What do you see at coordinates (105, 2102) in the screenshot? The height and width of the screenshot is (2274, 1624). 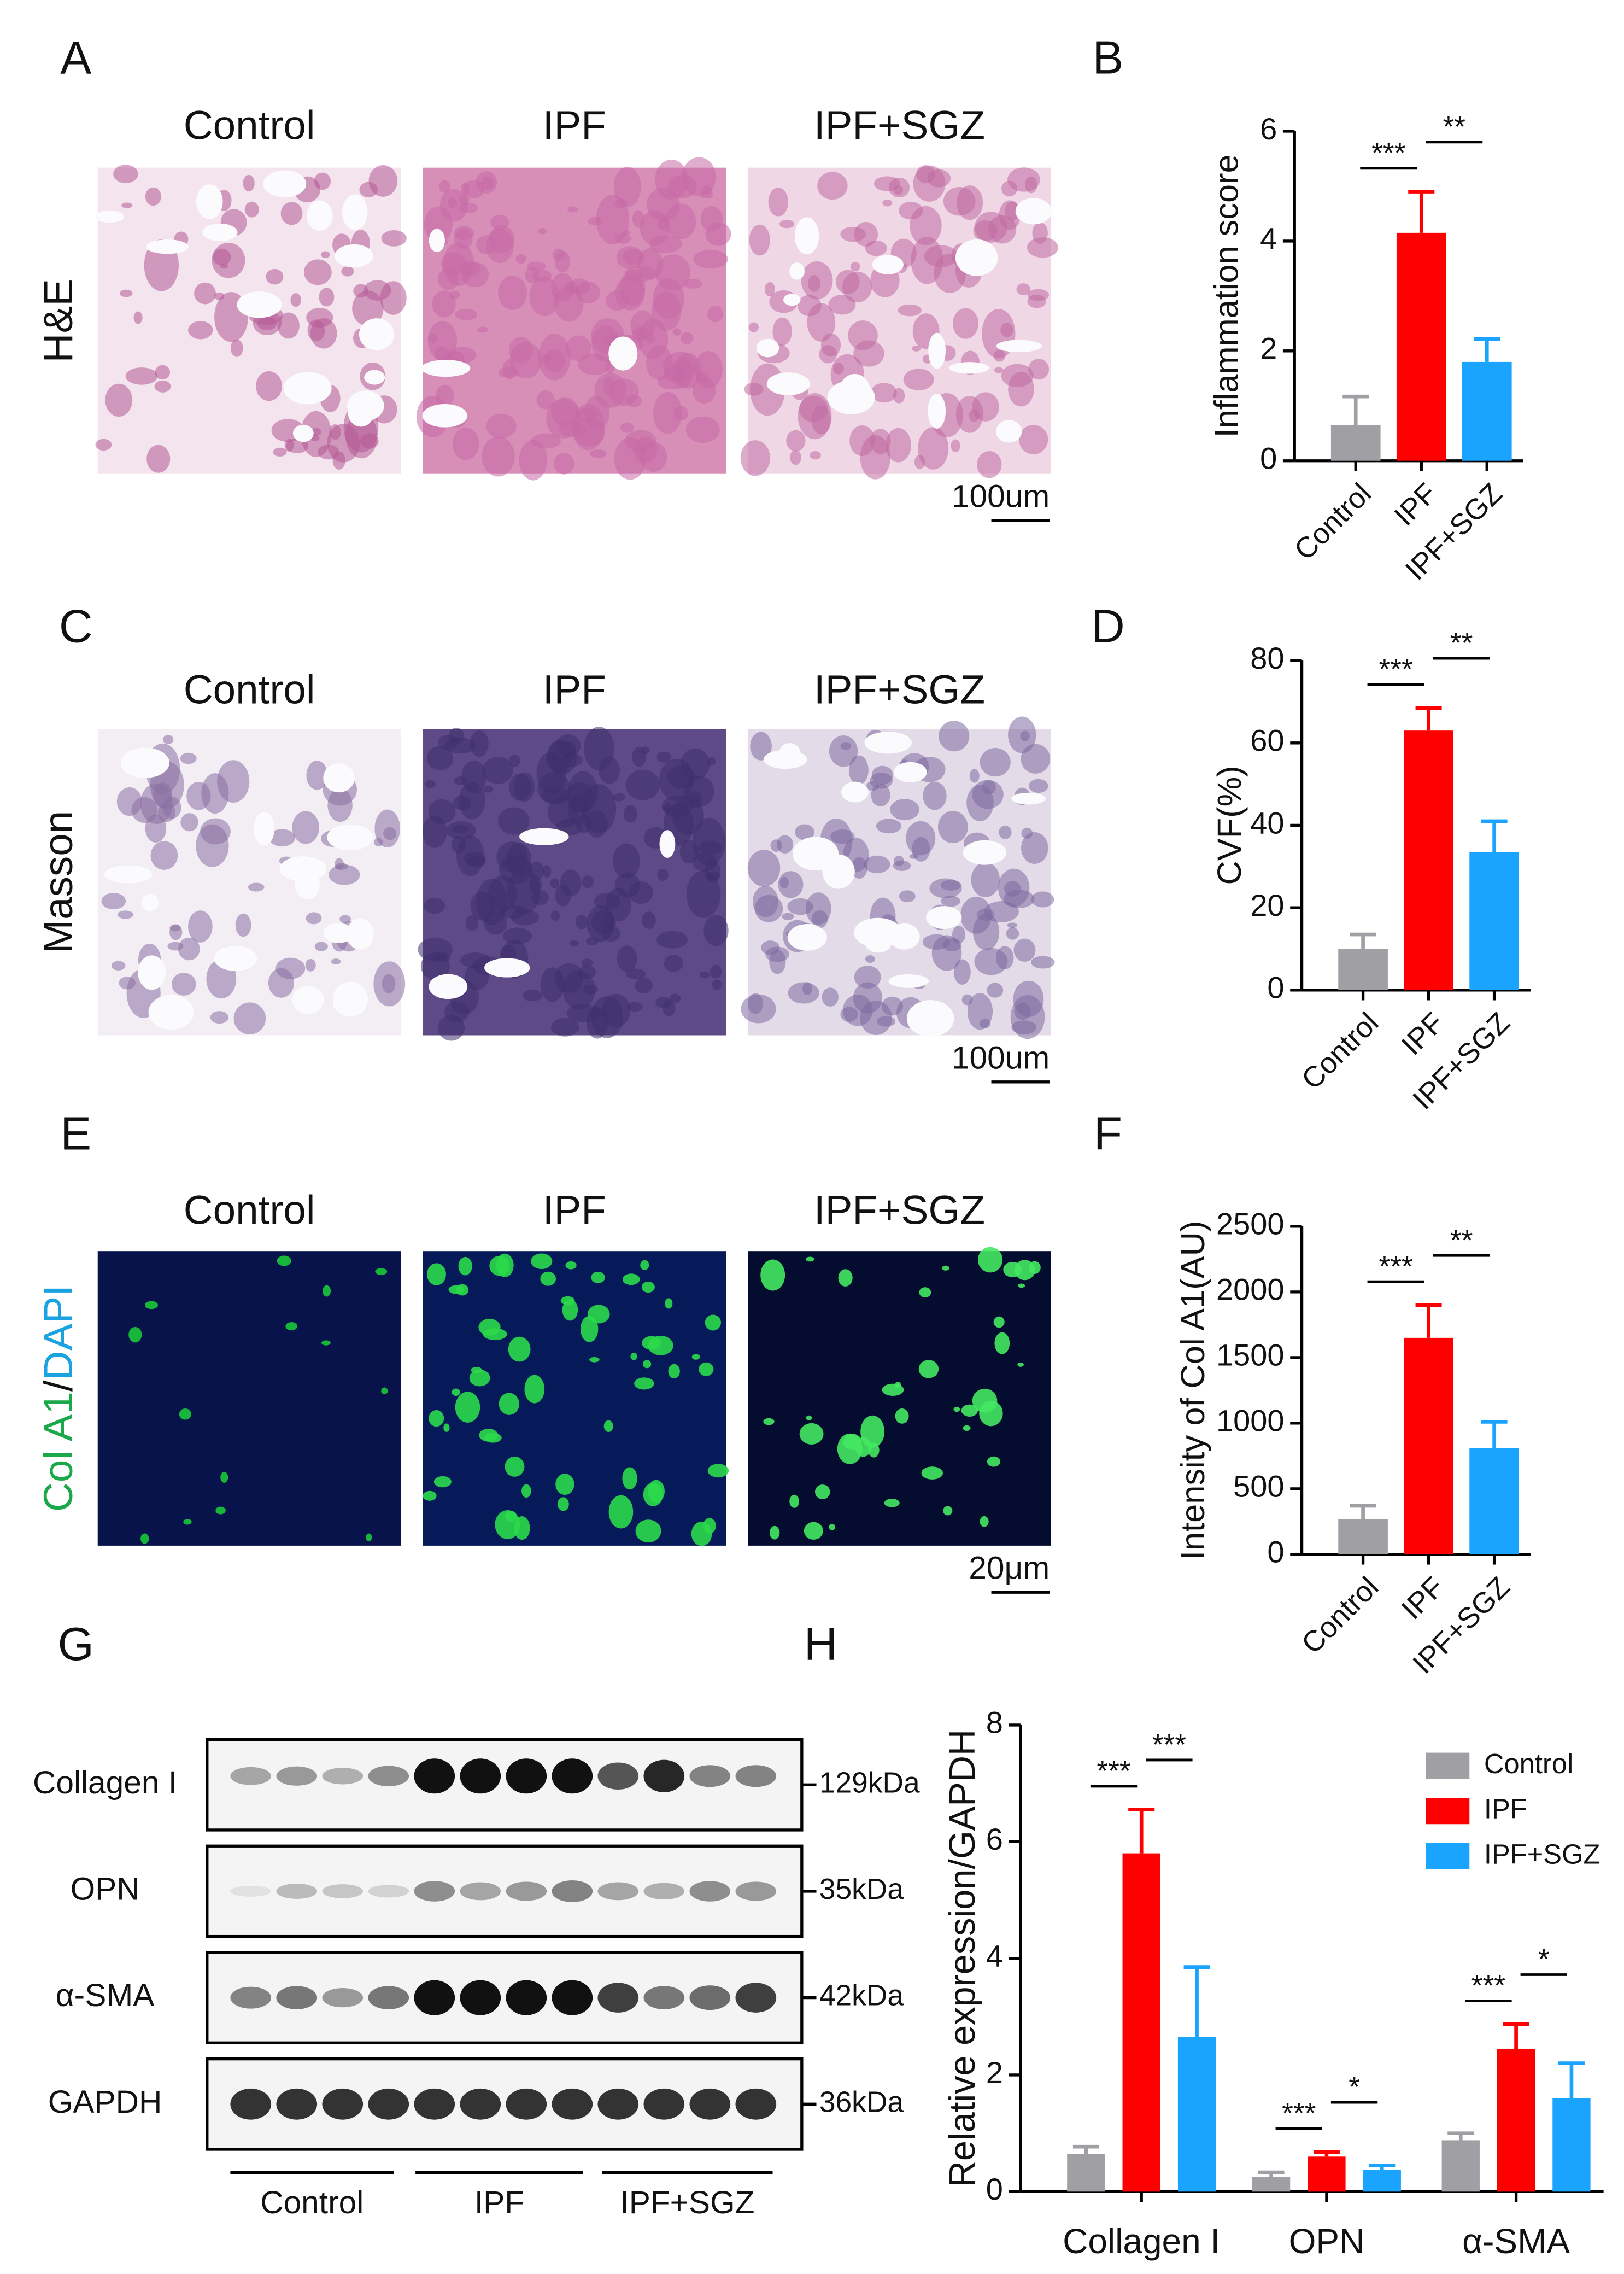 I see `protein-label: GAPDH` at bounding box center [105, 2102].